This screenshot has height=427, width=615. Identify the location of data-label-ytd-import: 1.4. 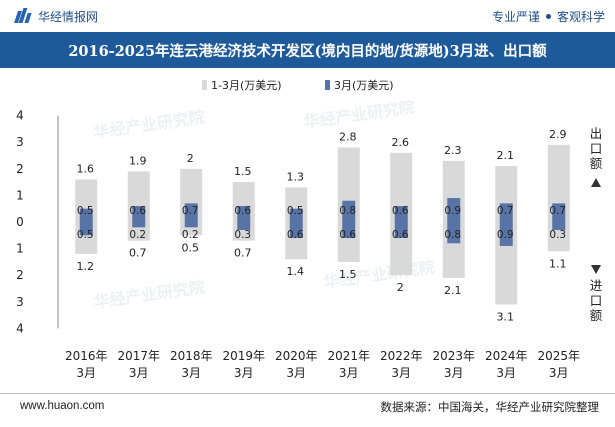
(296, 271).